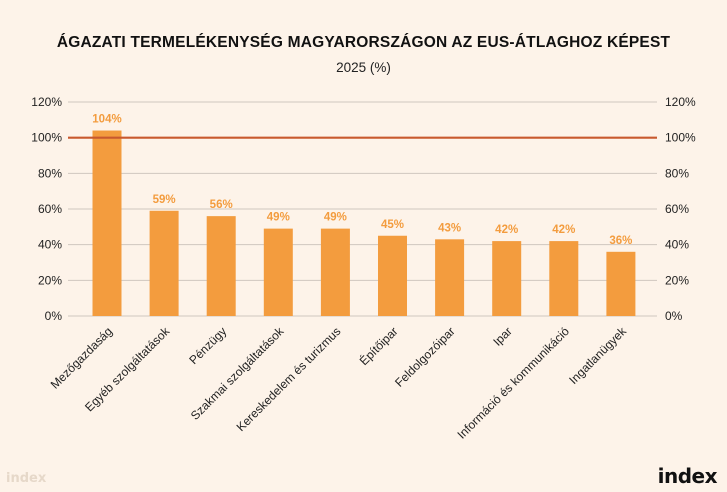  Describe the element at coordinates (50, 209) in the screenshot. I see `y-tick-label-left: 60%` at that location.